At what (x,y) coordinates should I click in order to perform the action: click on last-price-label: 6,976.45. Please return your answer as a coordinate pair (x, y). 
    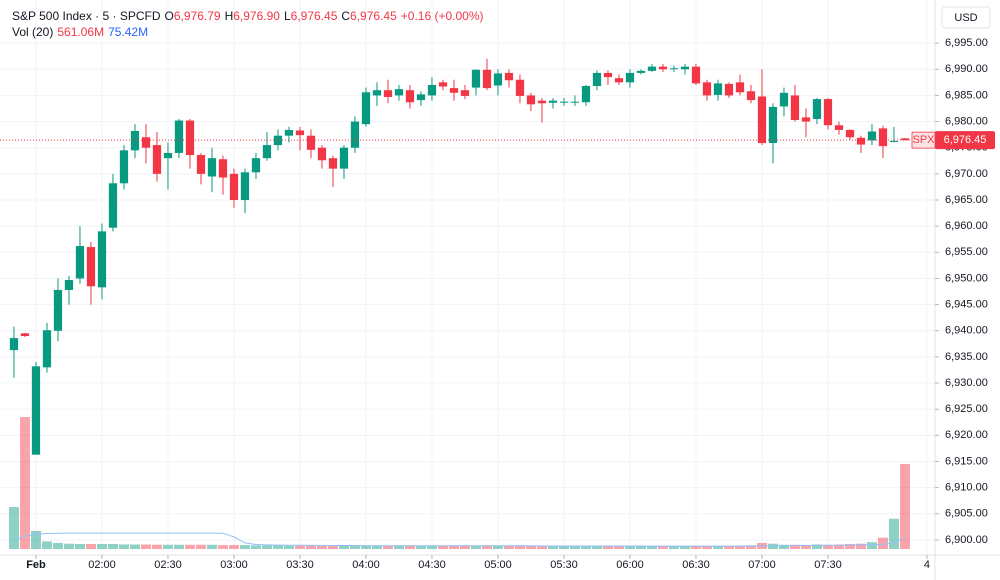
    Looking at the image, I should click on (965, 140).